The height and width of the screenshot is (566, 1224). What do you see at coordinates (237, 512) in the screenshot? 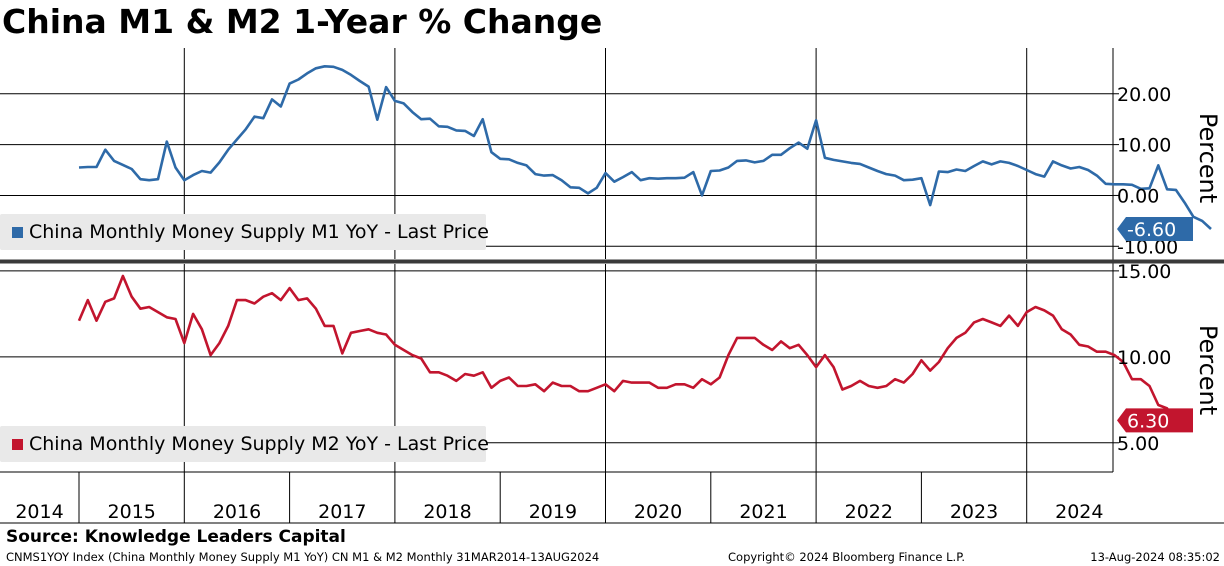
I see `x-tick-label: 2016` at bounding box center [237, 512].